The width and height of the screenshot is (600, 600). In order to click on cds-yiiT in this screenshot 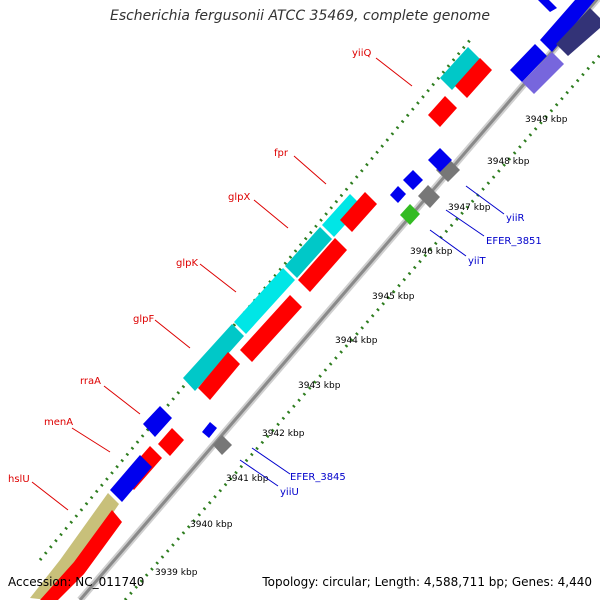, I will do `click(410, 214)`.